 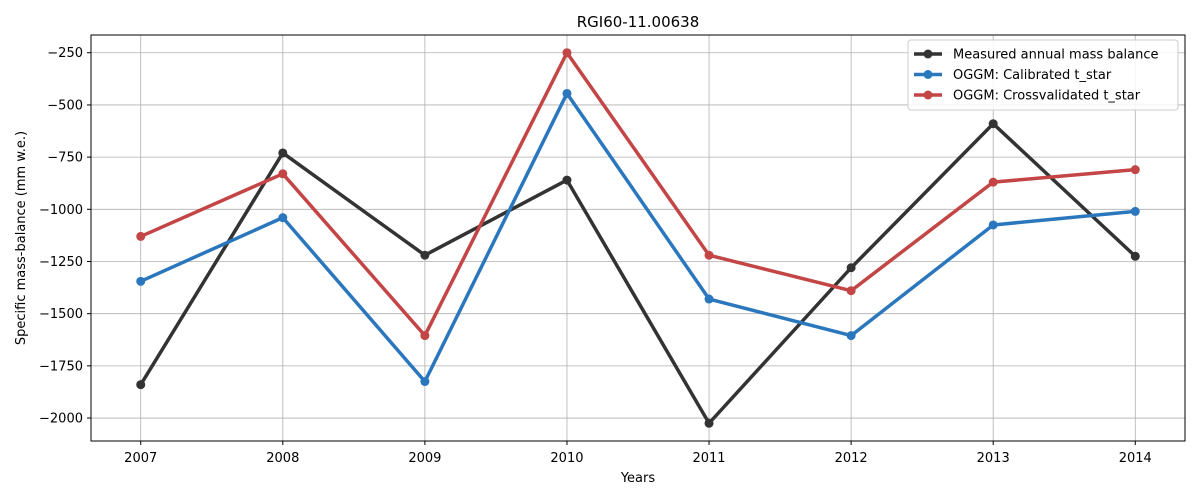 What do you see at coordinates (638, 22) in the screenshot?
I see `chart-title: RGI60-11.00638` at bounding box center [638, 22].